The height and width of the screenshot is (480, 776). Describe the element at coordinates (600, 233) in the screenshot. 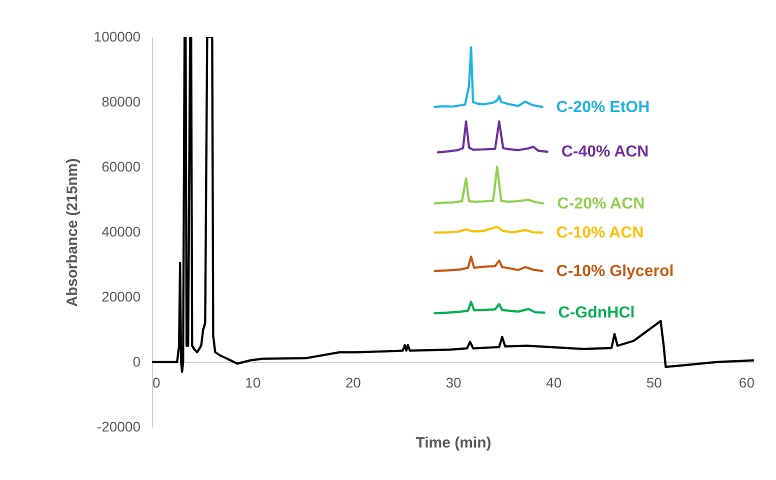

I see `series-label: C-10% ACN` at that location.